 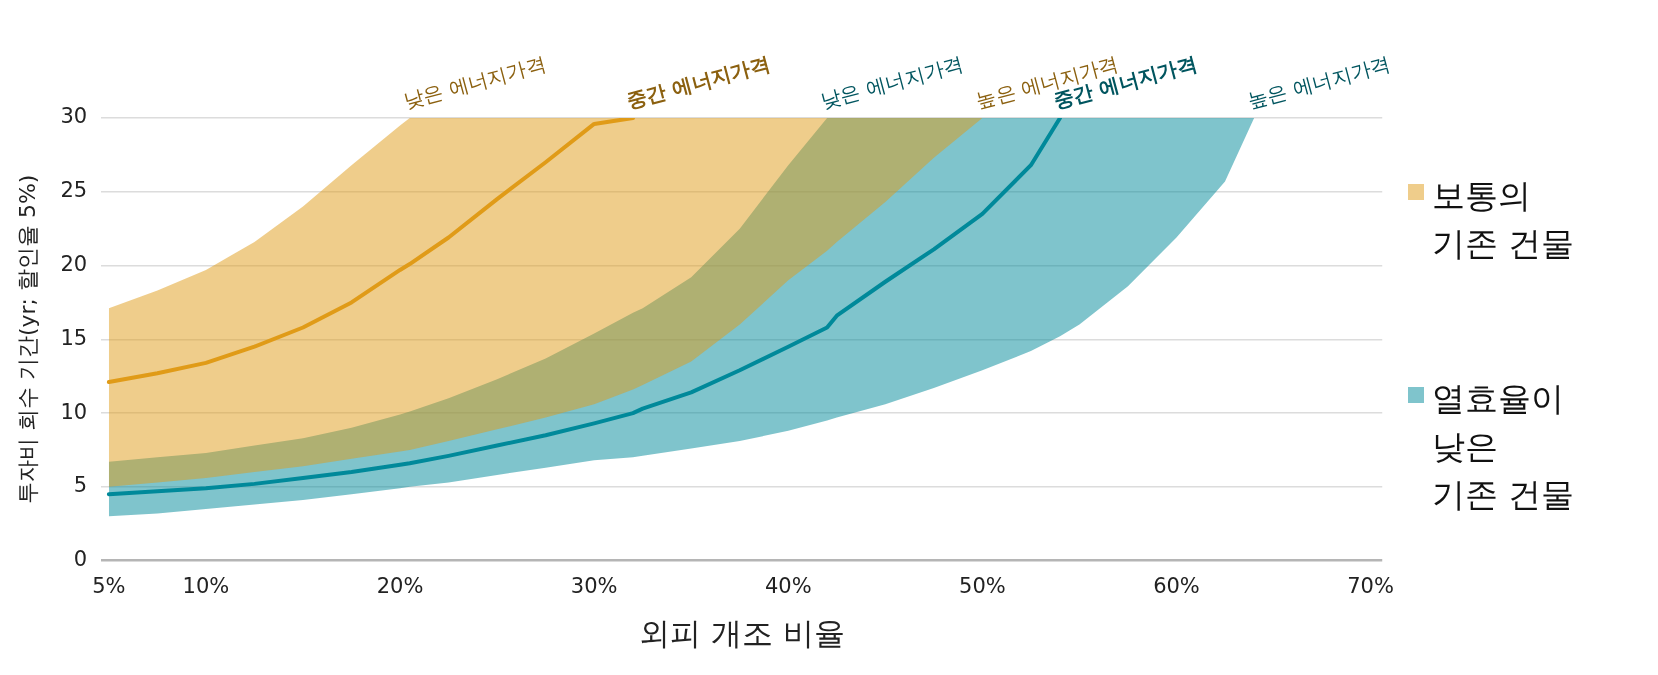 I want to click on x-tick-label: 60%, so click(x=1176, y=585).